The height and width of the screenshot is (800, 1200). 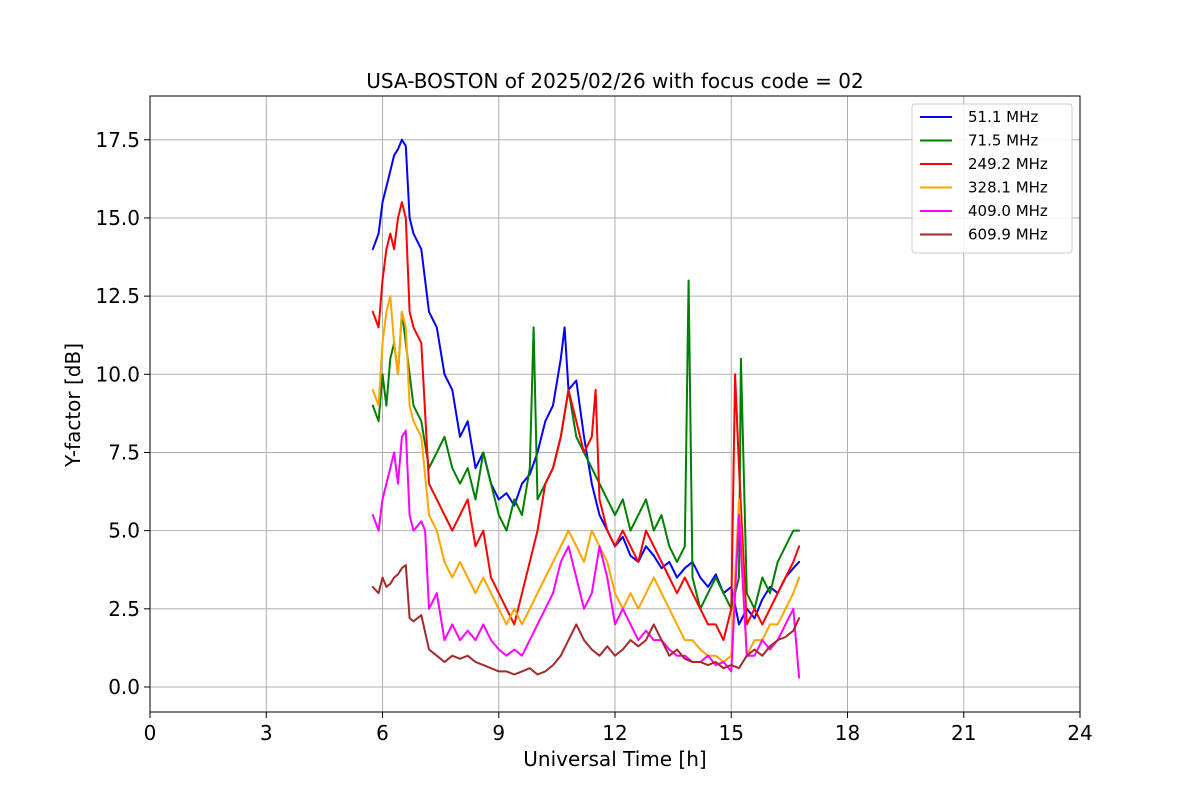 I want to click on x-axis-label: Universal Time [h], so click(x=614, y=759).